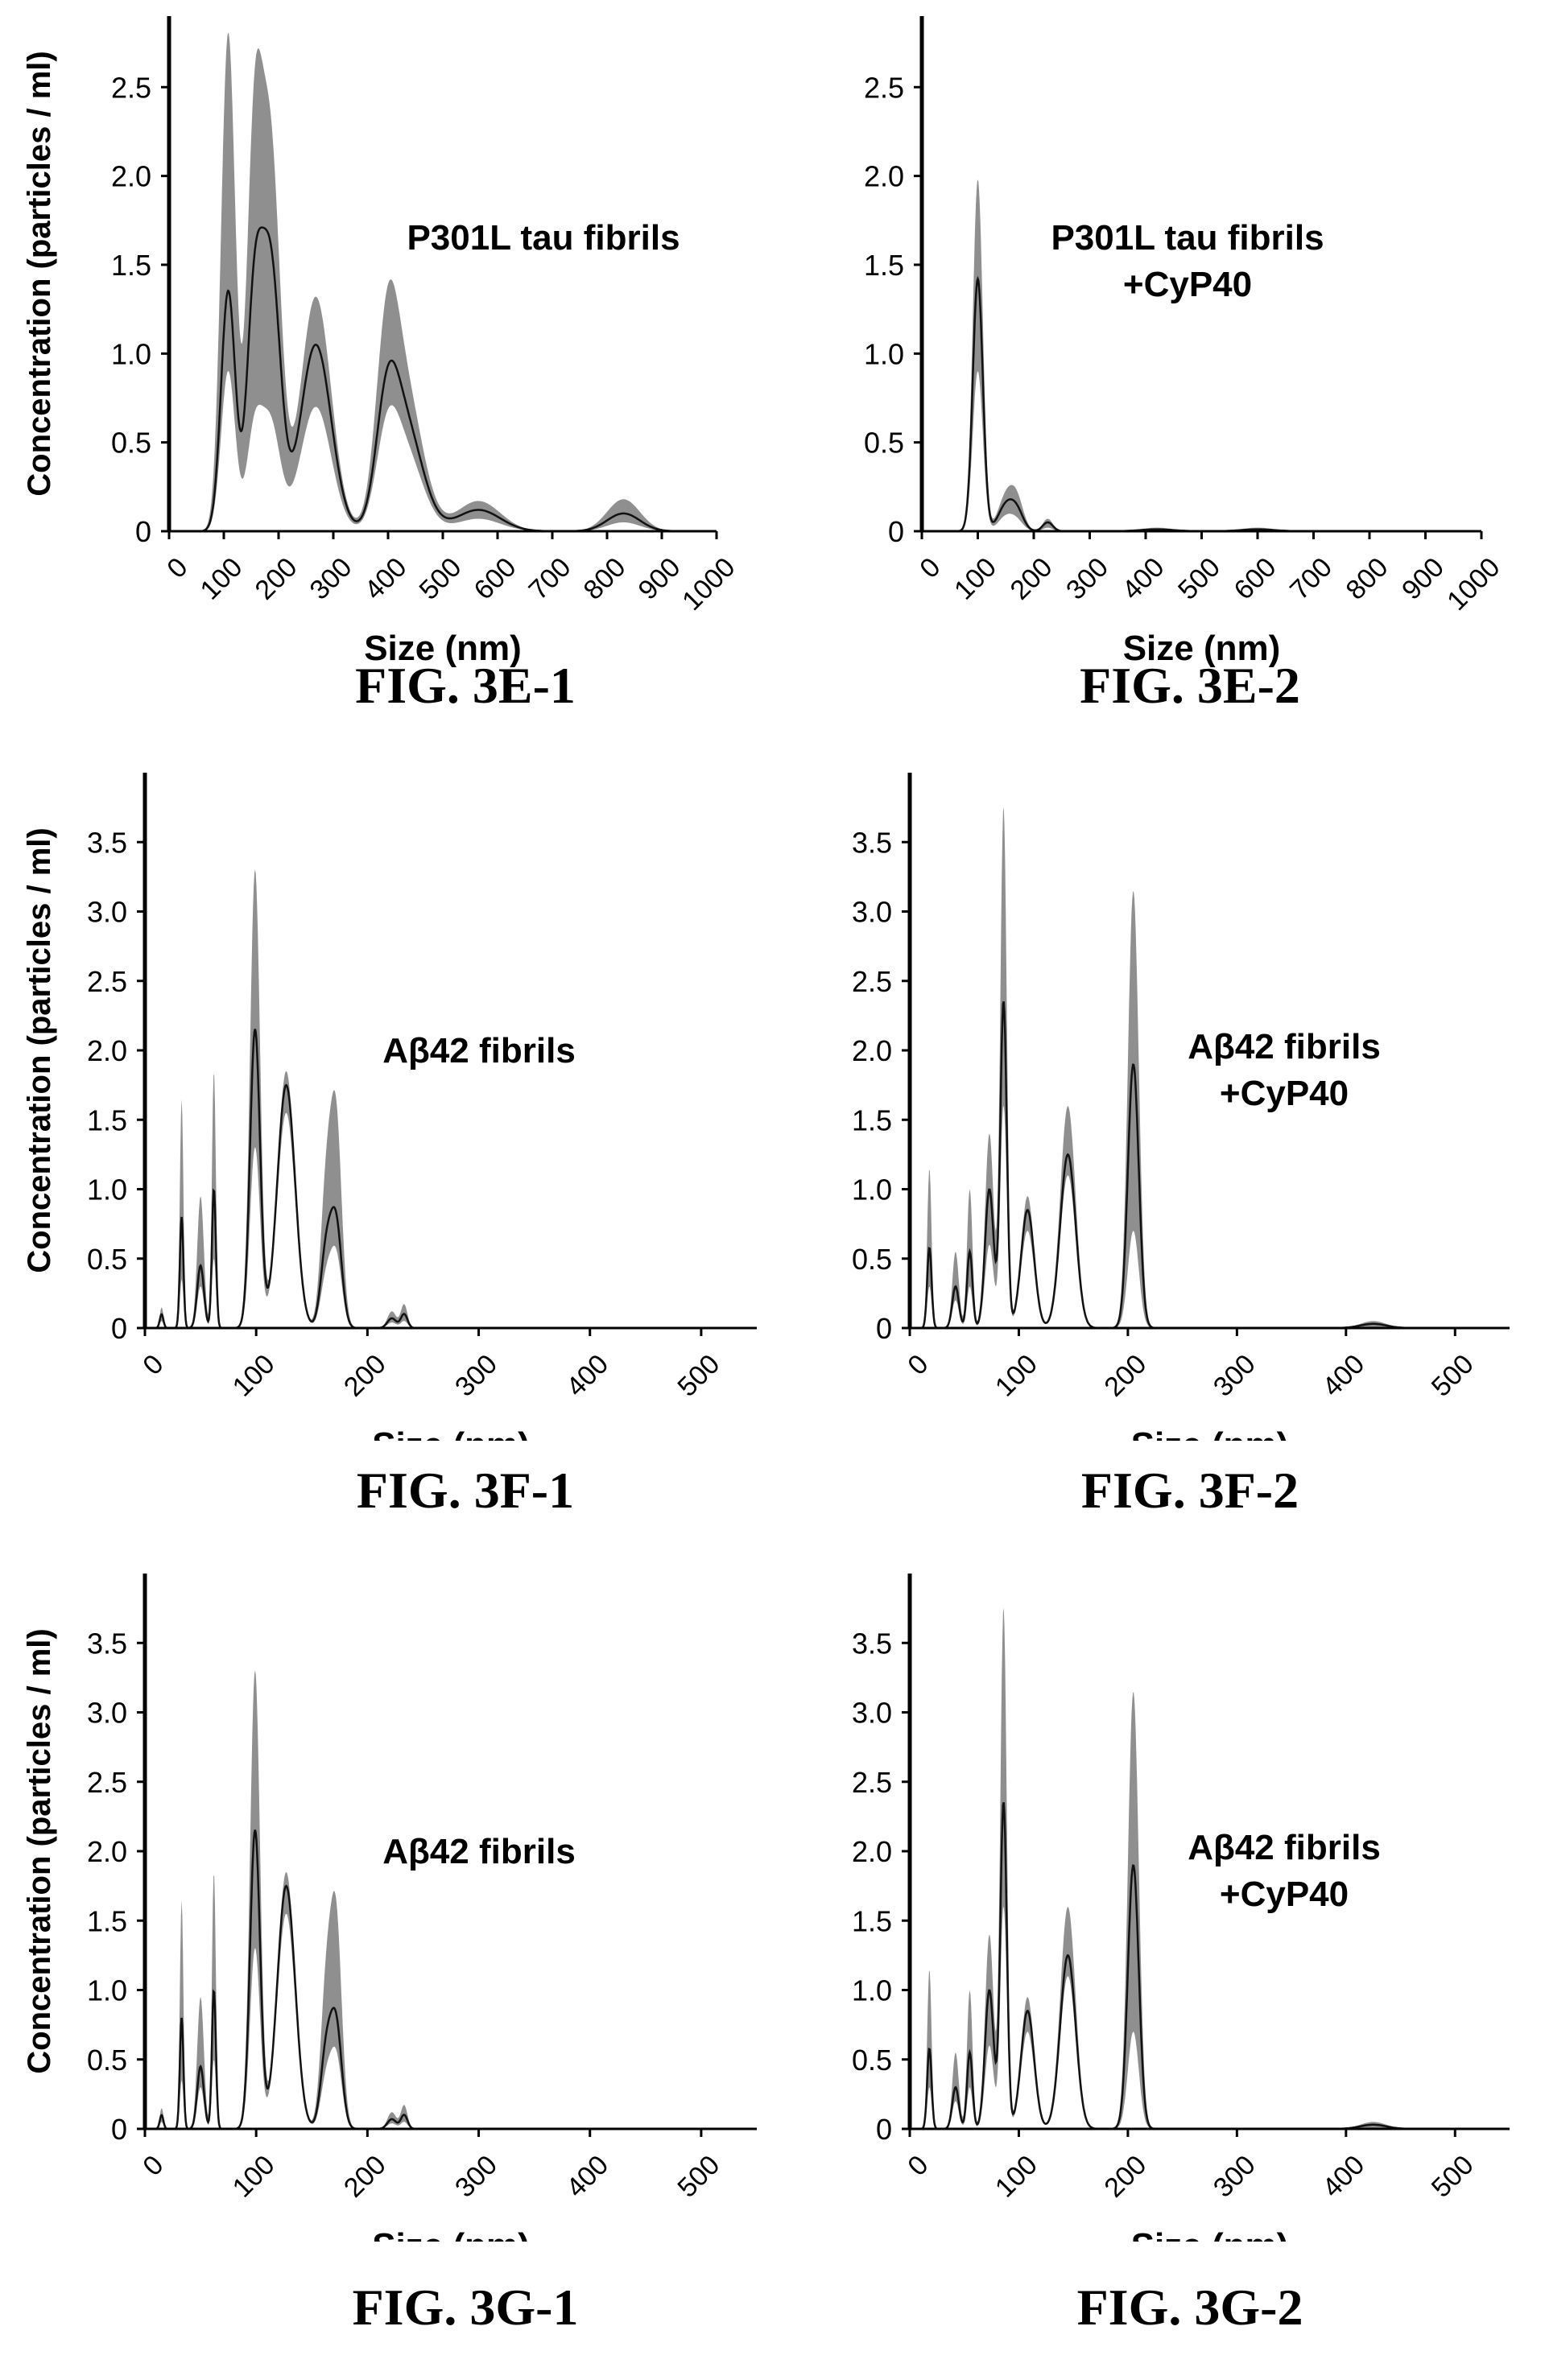 This screenshot has height=2380, width=1545. What do you see at coordinates (1423, 579) in the screenshot?
I see `x-tick-label: 900` at bounding box center [1423, 579].